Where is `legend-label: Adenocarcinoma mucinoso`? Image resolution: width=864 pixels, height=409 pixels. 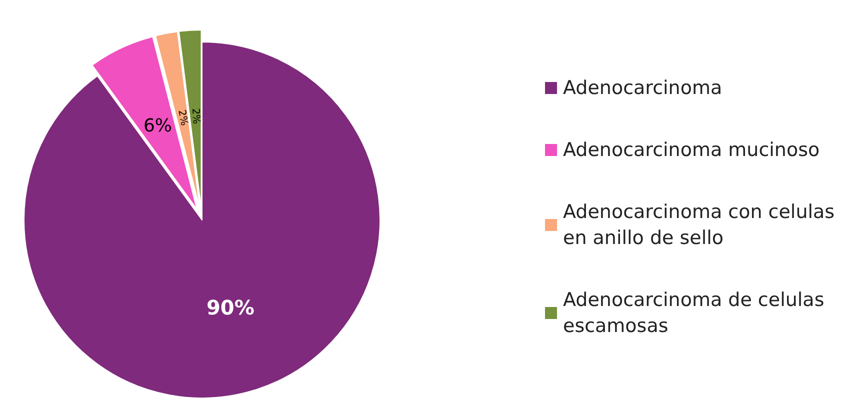
legend-label: Adenocarcinoma mucinoso is located at coordinates (691, 150).